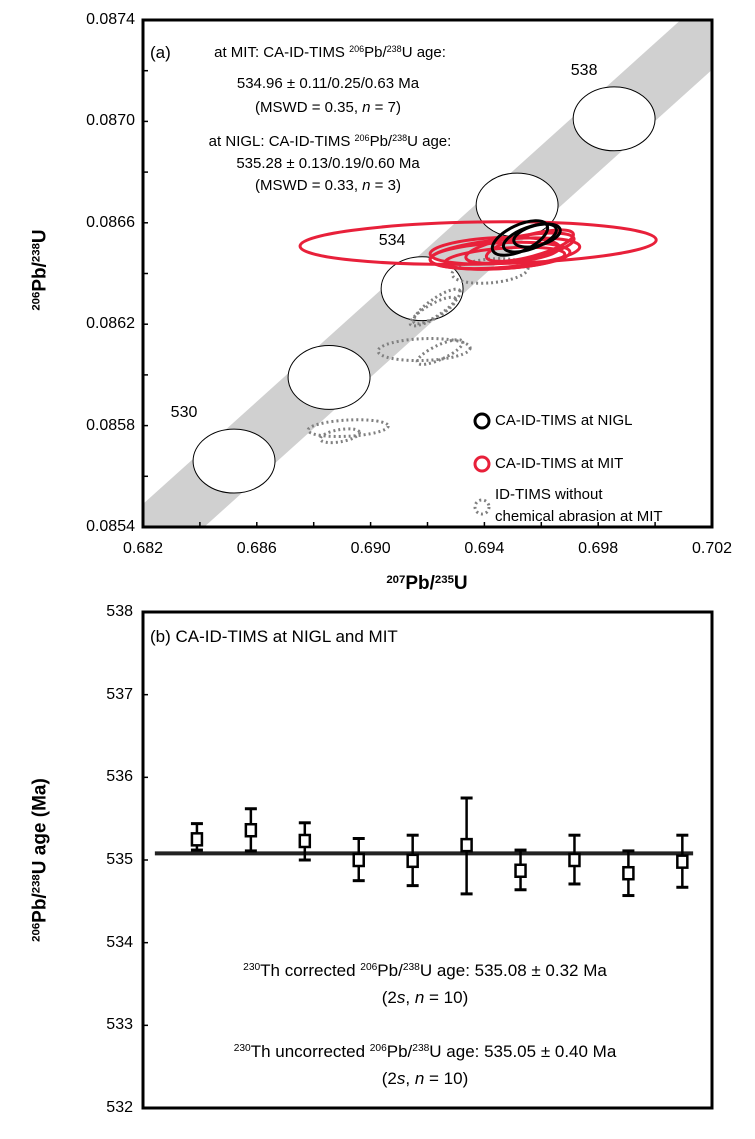  What do you see at coordinates (330, 52) in the screenshot?
I see `mit-age-title: at MIT: CA-ID-TIMS 206Pb/238U age:` at bounding box center [330, 52].